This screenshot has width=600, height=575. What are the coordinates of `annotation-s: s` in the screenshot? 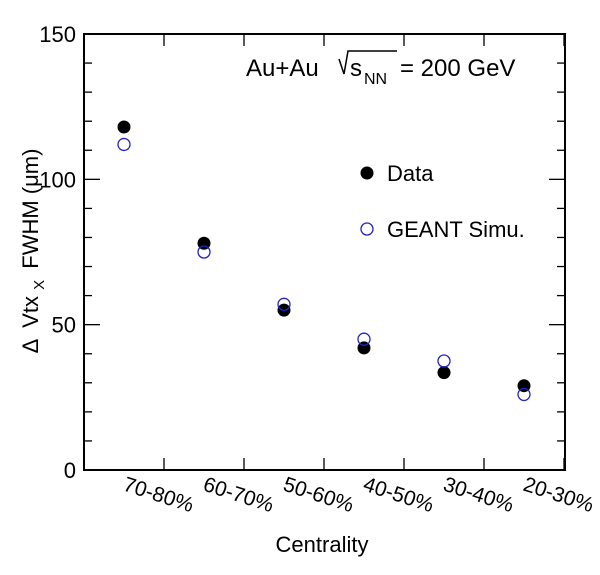 It's located at (356, 68).